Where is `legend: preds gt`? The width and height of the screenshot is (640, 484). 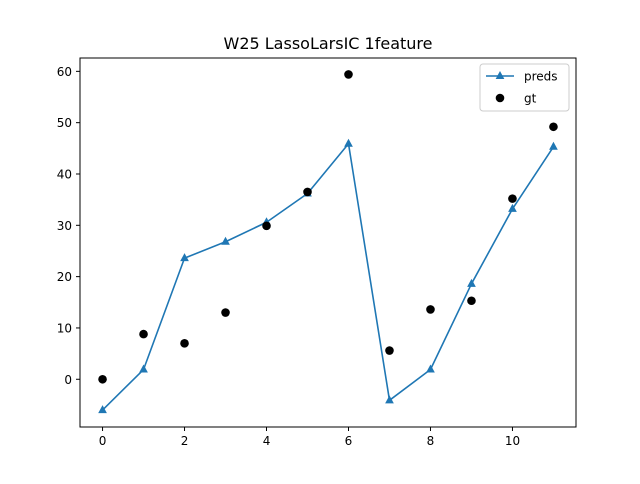 legend: preds gt is located at coordinates (524, 87).